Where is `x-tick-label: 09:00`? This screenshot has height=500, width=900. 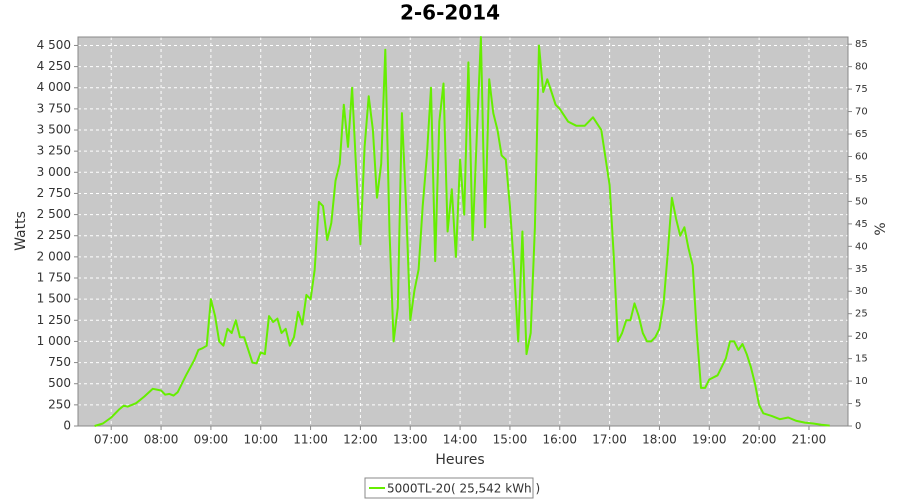 x-tick-label: 09:00 is located at coordinates (211, 440).